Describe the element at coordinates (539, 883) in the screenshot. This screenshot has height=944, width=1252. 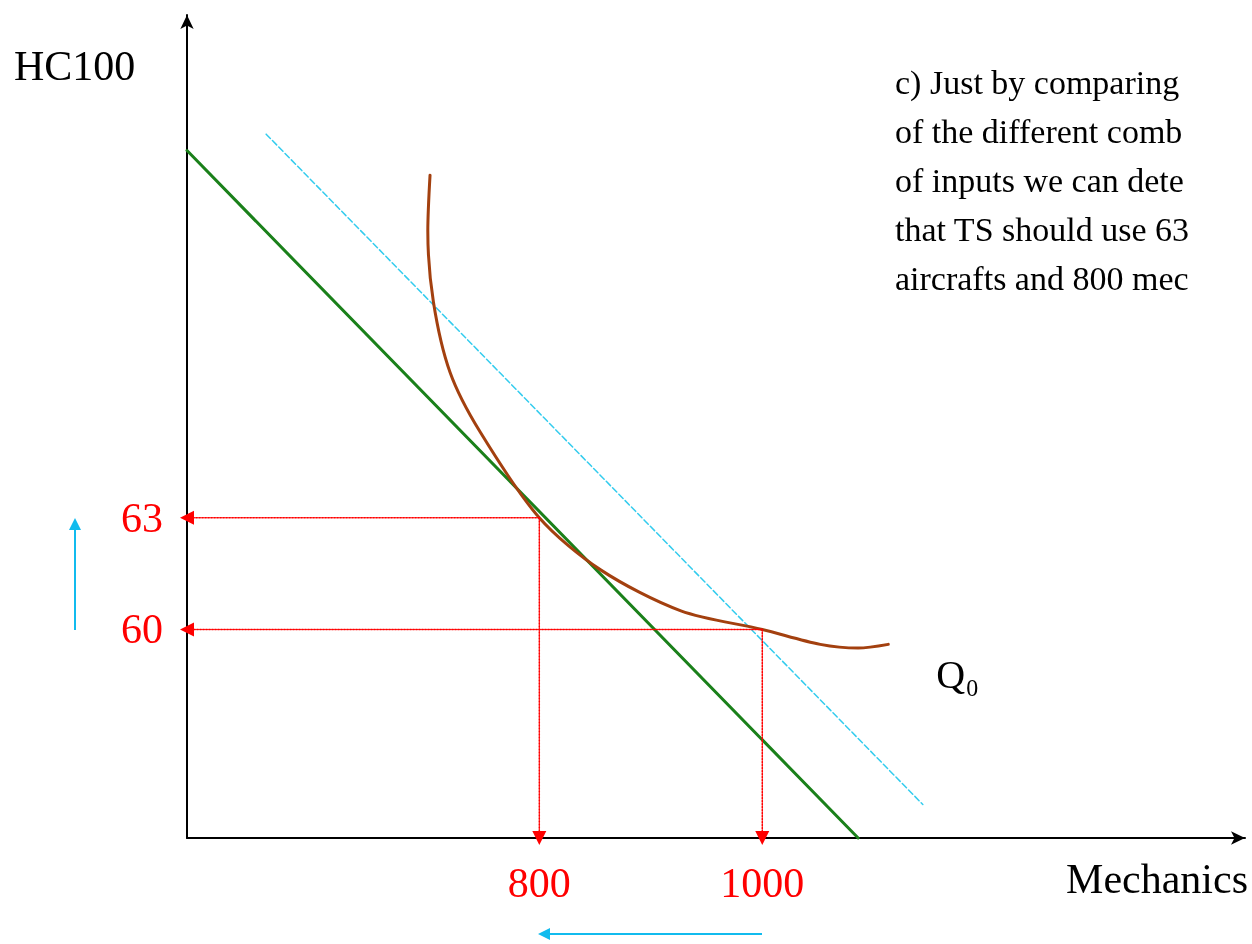
I see `x-tick-label: 800` at that location.